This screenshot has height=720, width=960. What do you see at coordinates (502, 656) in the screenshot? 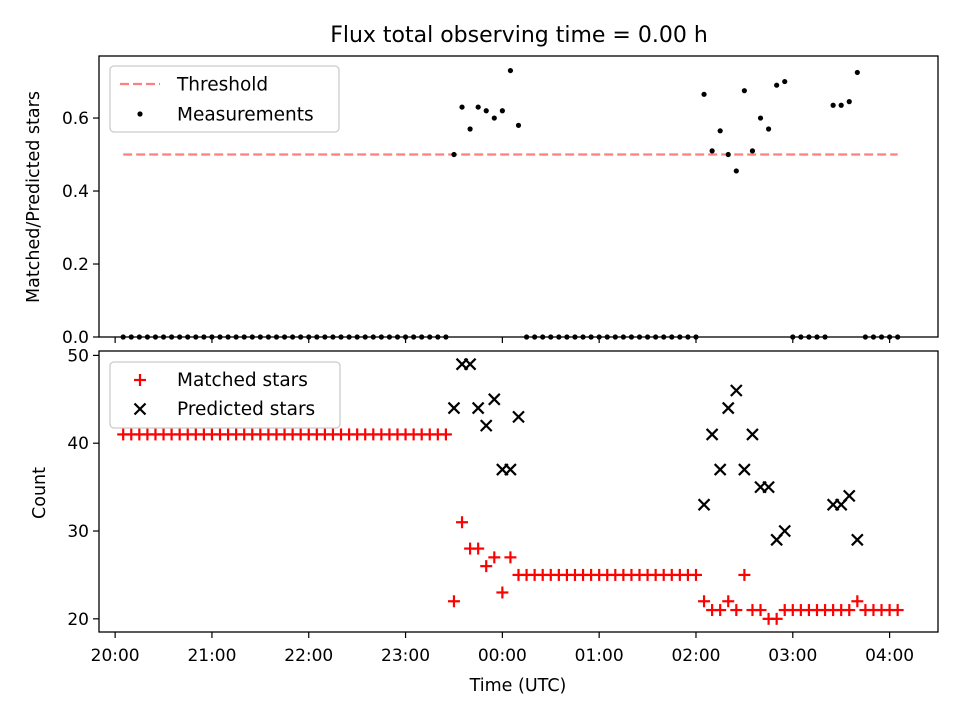
I see `bottom-x-tick-label: 00:00` at bounding box center [502, 656].